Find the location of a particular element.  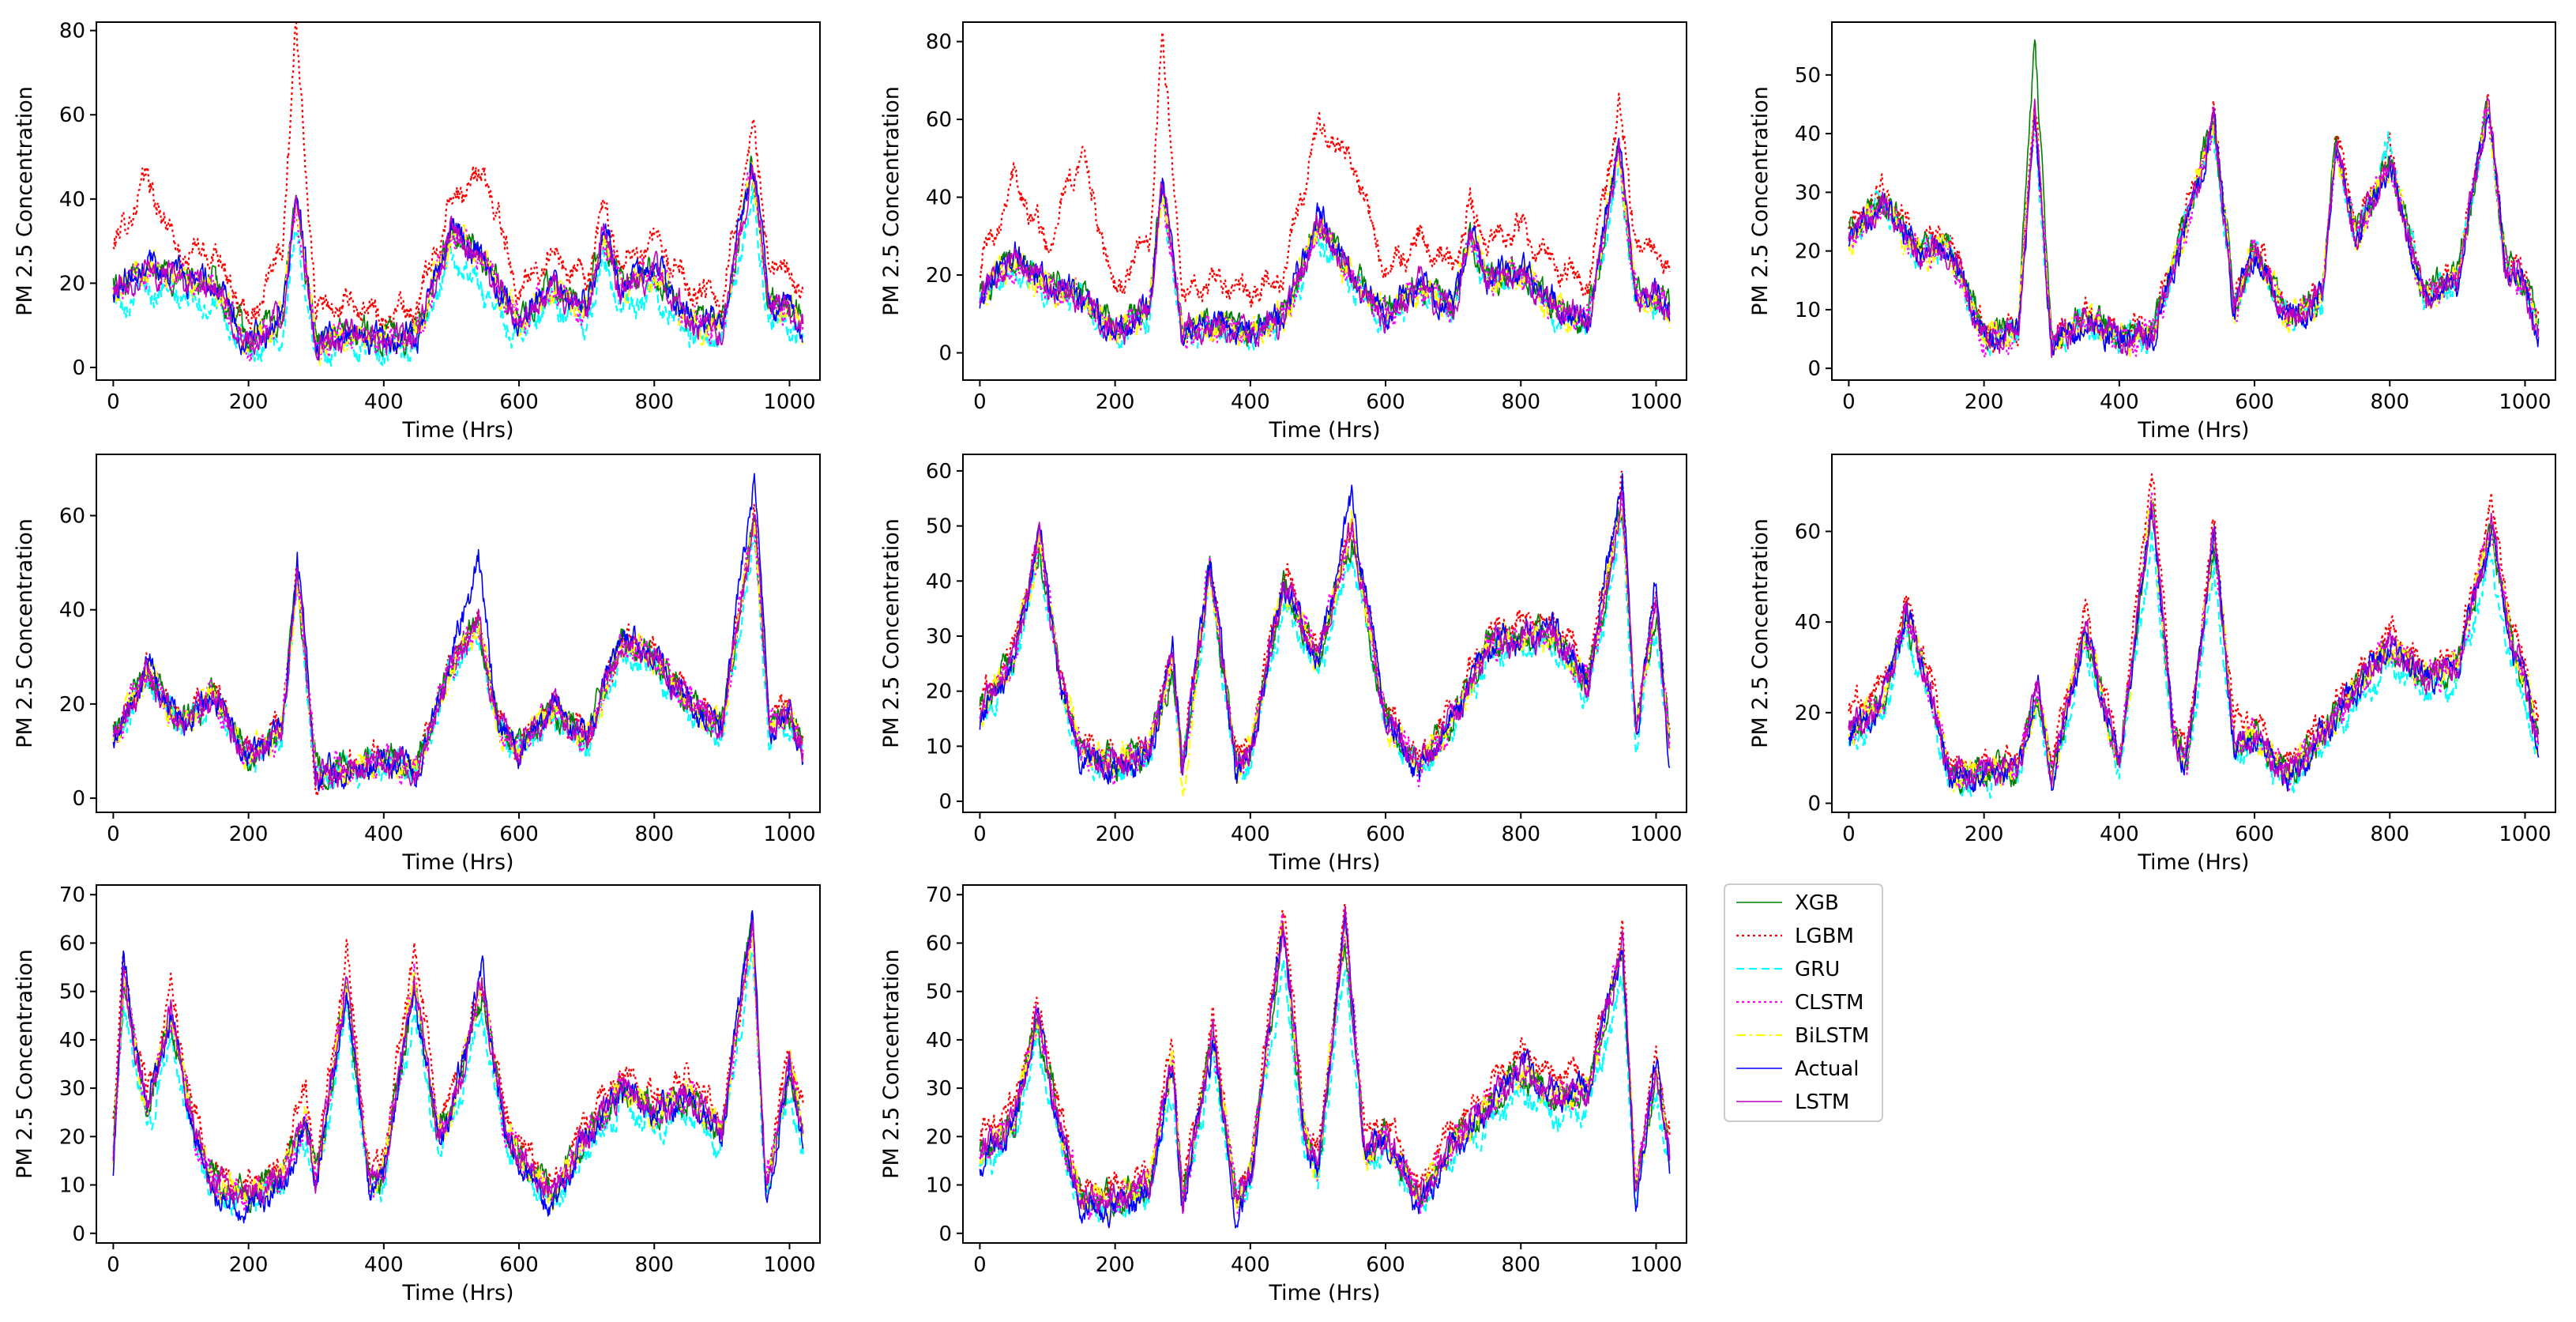

y-tick-label: 10 is located at coordinates (72, 1186).